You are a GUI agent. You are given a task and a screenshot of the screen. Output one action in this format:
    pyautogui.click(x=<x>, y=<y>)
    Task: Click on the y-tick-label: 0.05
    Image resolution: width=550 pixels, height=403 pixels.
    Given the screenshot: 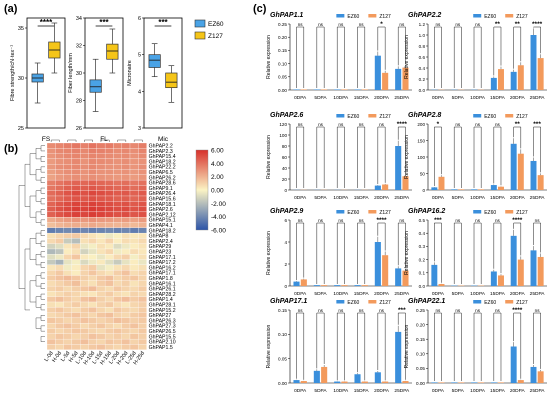 What is the action you would take?
    pyautogui.click(x=420, y=368)
    